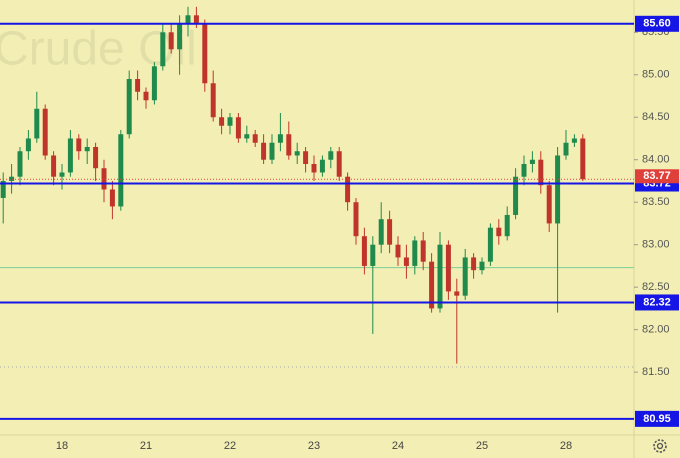 Image resolution: width=680 pixels, height=458 pixels. I want to click on x-tick-label: 24, so click(398, 446).